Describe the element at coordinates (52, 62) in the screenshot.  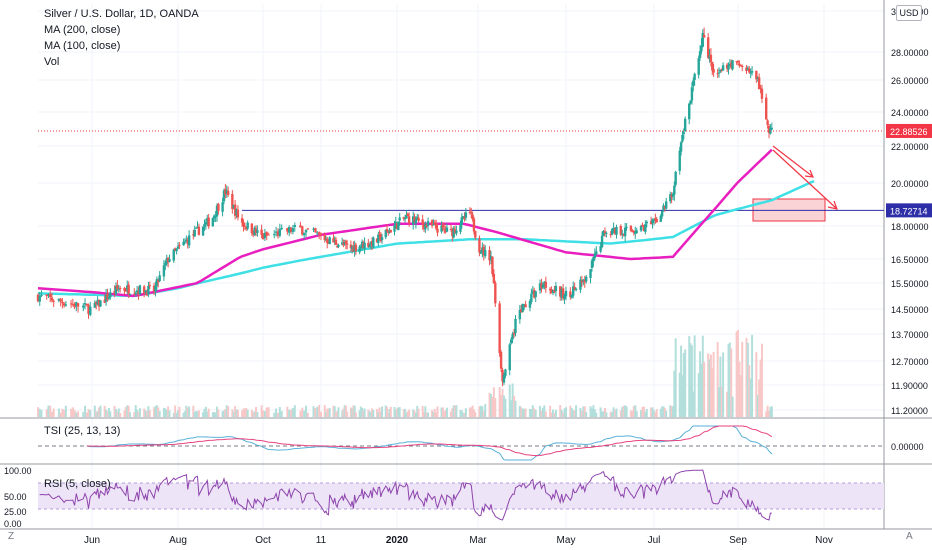
I see `legend-vol: Vol` at that location.